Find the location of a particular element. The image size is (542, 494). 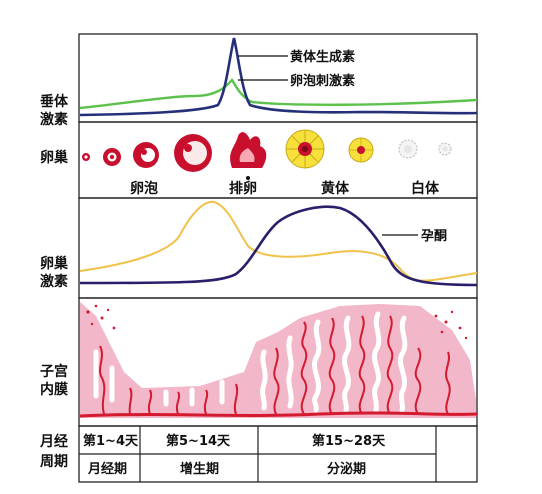

shedding-debris is located at coordinates (277, 322).